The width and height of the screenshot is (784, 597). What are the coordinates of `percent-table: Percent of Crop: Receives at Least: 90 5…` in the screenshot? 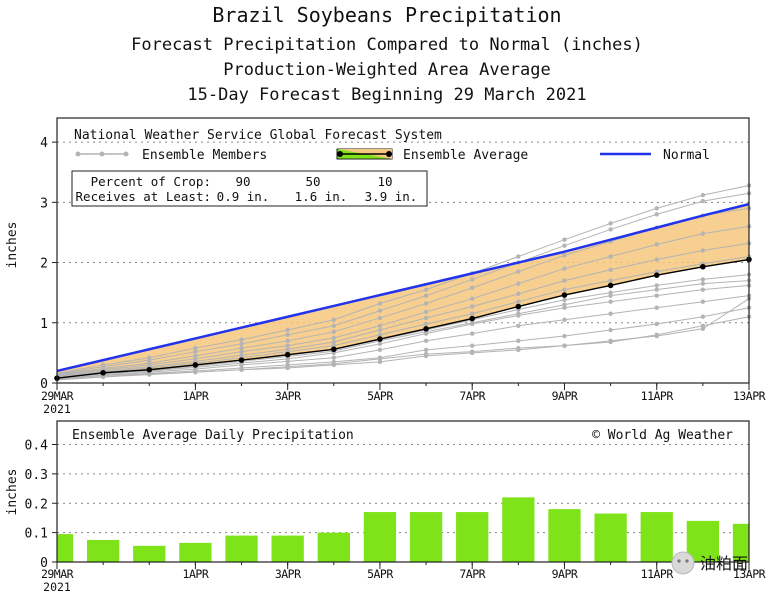 It's located at (249, 188).